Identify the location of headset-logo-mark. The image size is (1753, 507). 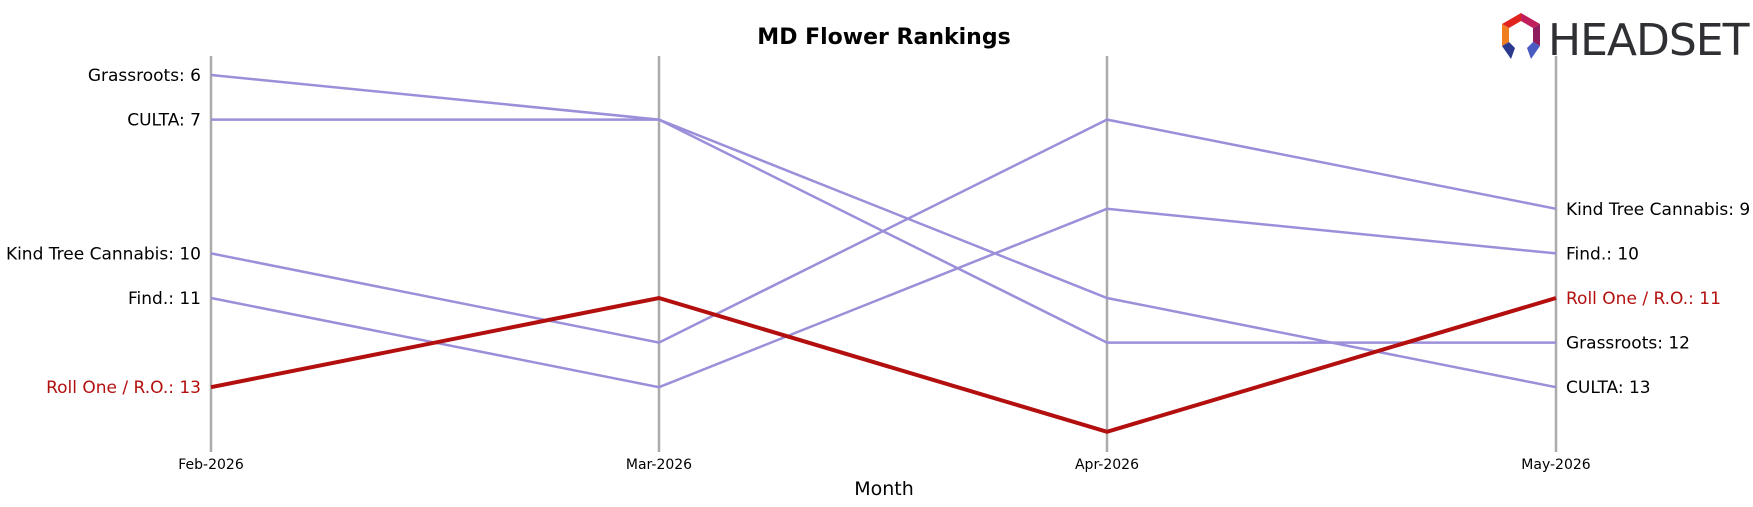
(1521, 36).